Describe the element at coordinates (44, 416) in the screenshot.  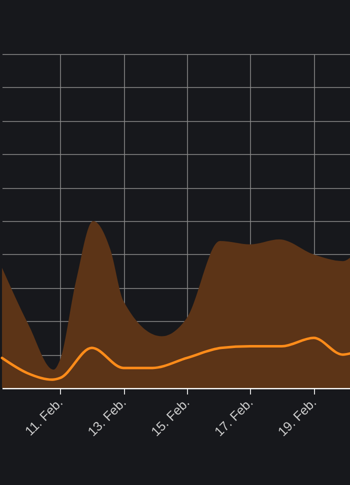
I see `x-tick-label: 11. Feb.` at that location.